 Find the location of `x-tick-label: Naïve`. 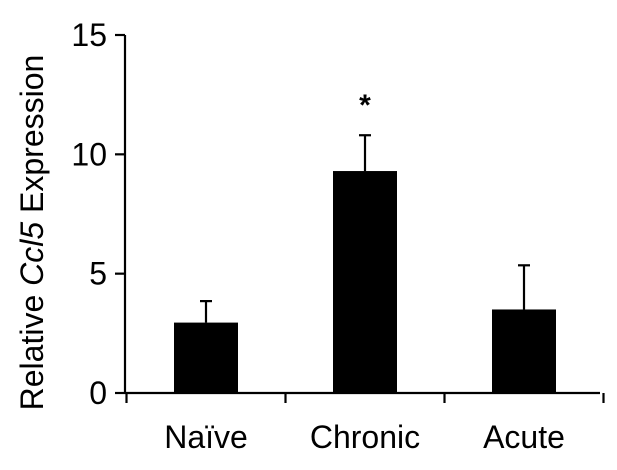

x-tick-label: Naïve is located at coordinates (206, 437).